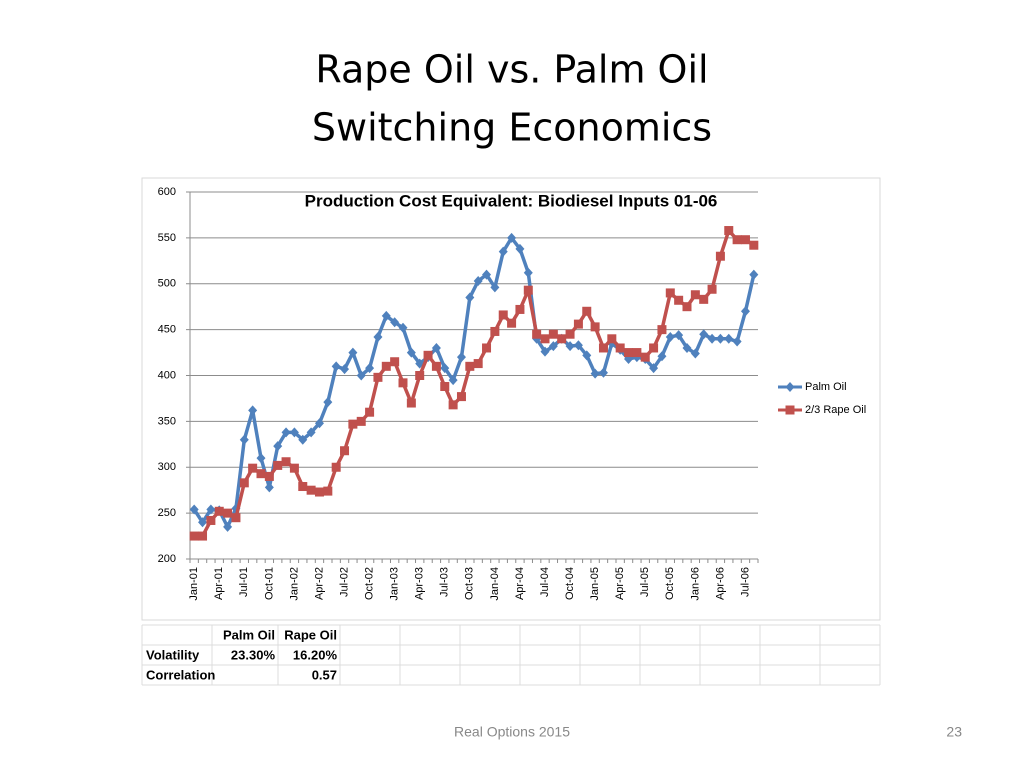 This screenshot has height=768, width=1024. Describe the element at coordinates (249, 634) in the screenshot. I see `table-header: Palm Oil` at that location.